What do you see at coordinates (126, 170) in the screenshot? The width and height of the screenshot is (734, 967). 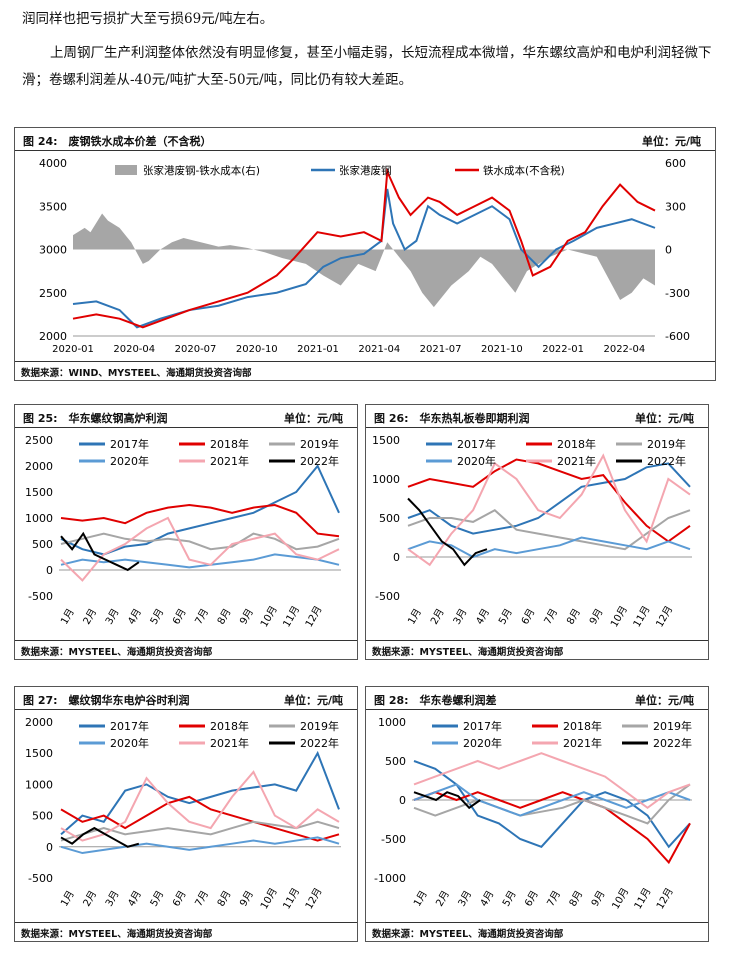 I see `legend-swatch` at bounding box center [126, 170].